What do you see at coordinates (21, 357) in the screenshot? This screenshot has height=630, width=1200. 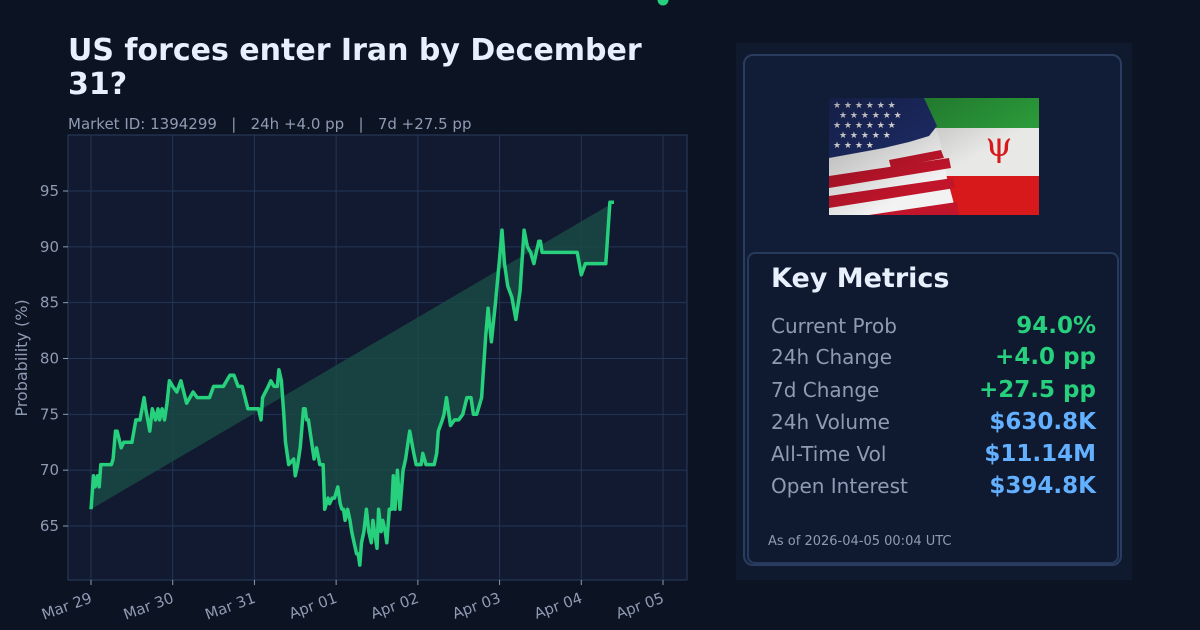 I see `y-axis-label: Probability (%)` at bounding box center [21, 357].